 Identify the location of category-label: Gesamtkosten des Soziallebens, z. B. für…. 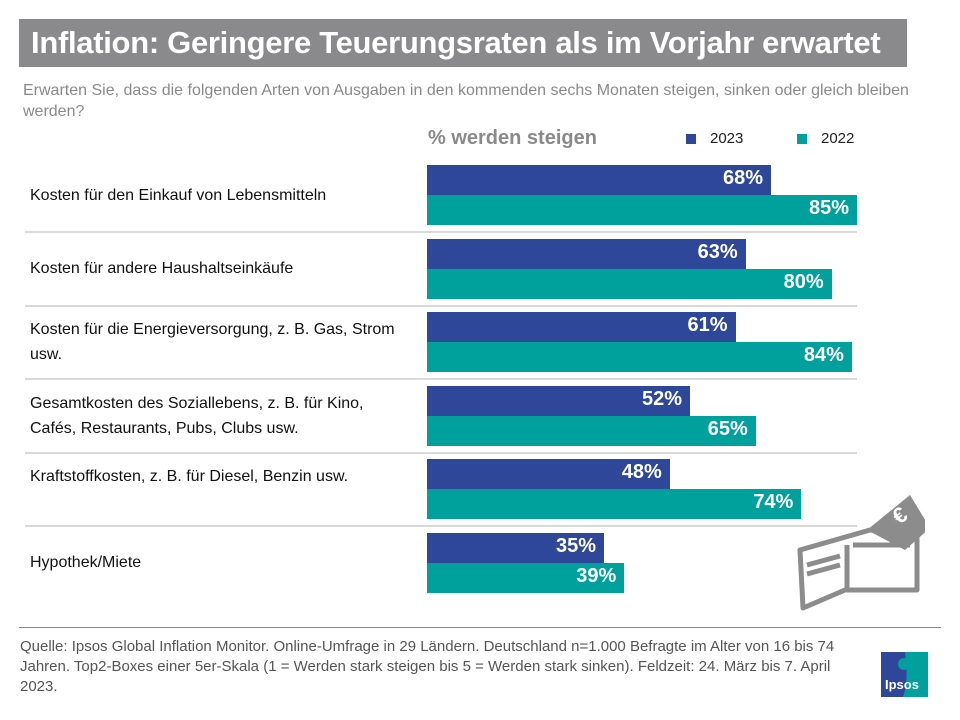
(197, 415).